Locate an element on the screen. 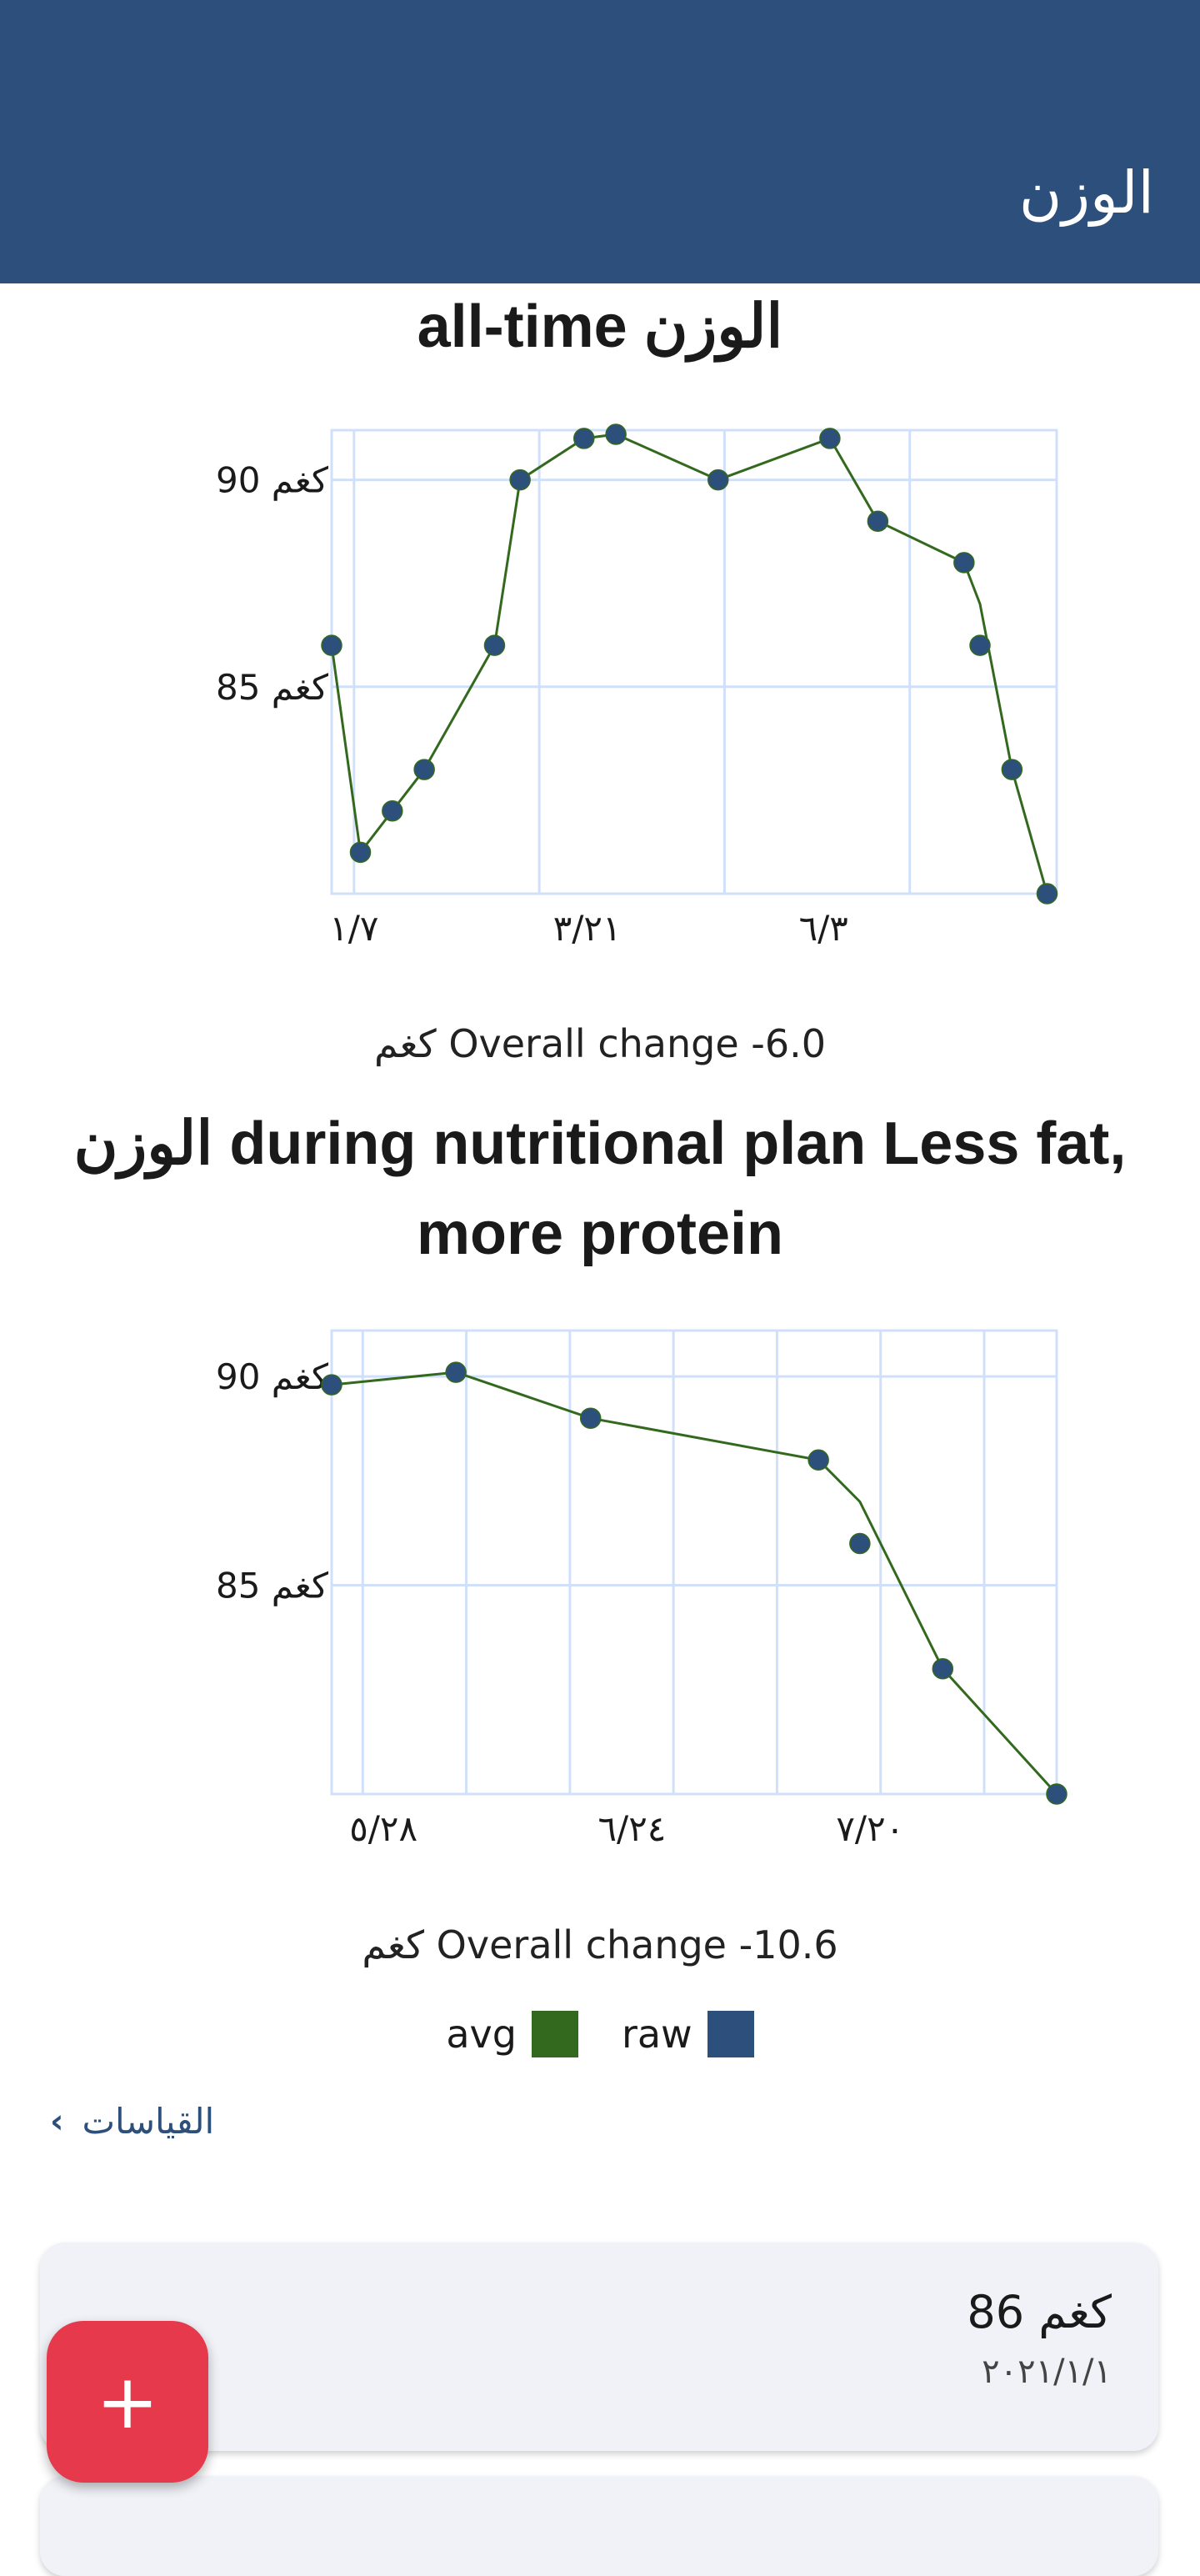 The height and width of the screenshot is (2576, 1200). x-tick-label: ٧/٢٠ is located at coordinates (870, 1828).